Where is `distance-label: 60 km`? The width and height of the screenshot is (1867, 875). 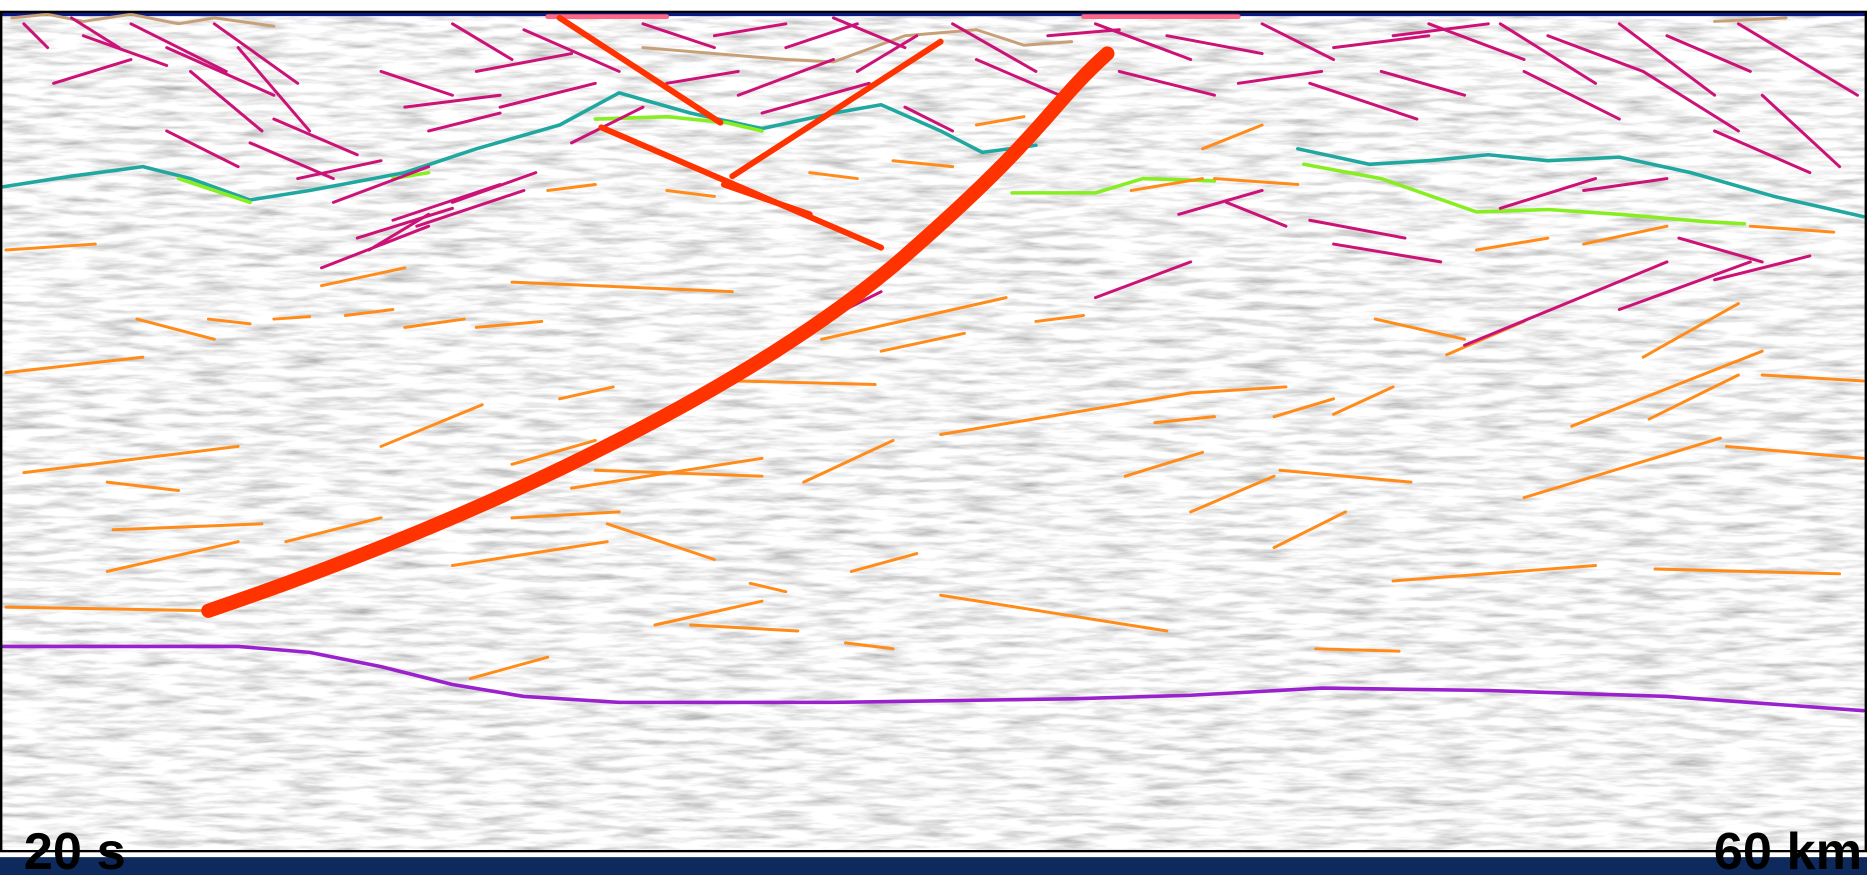
distance-label: 60 km is located at coordinates (1788, 849).